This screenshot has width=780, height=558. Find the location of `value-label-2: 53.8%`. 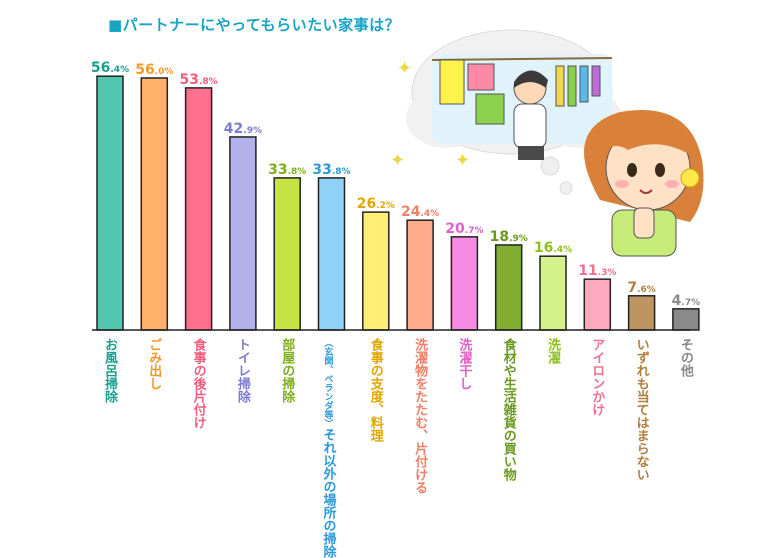

value-label-2: 53.8% is located at coordinates (199, 80).